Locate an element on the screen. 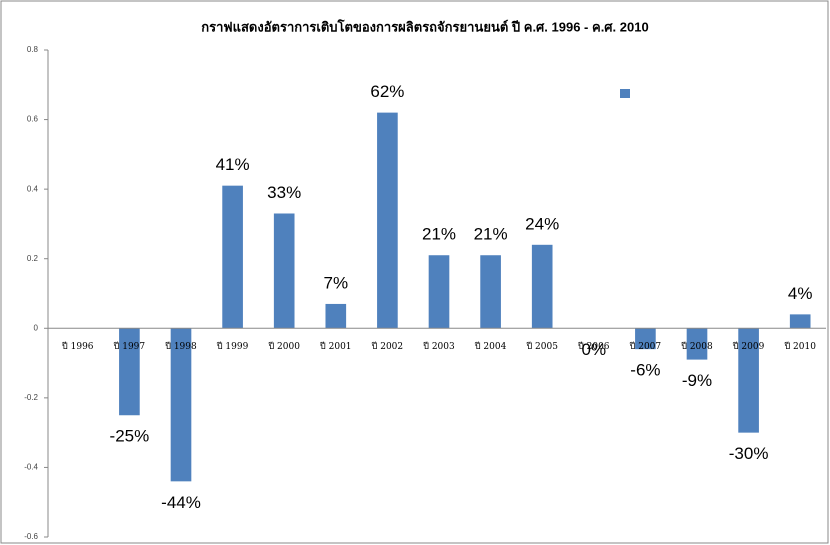 This screenshot has height=545, width=830. y-tick-label: -0.6 is located at coordinates (31, 536).